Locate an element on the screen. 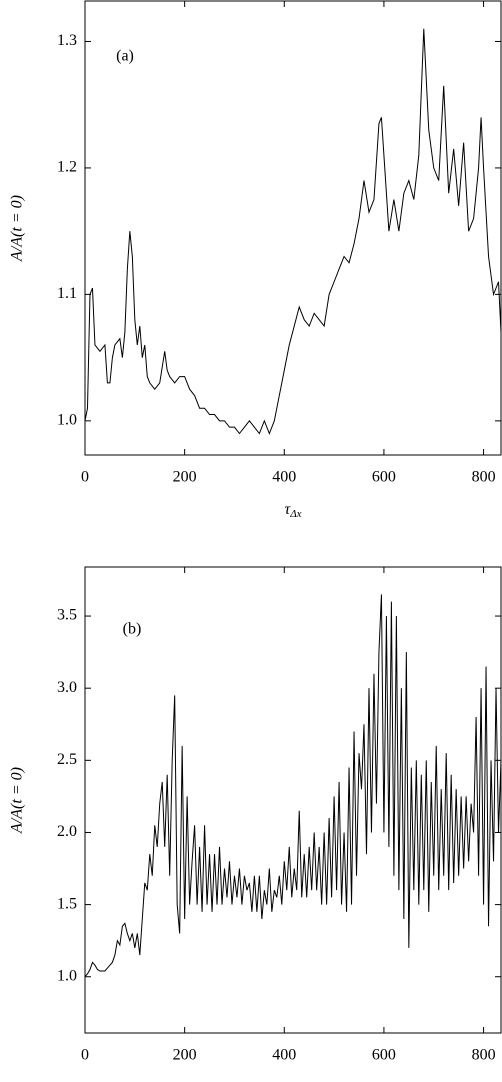  panel-annotation: (b) is located at coordinates (132, 629).